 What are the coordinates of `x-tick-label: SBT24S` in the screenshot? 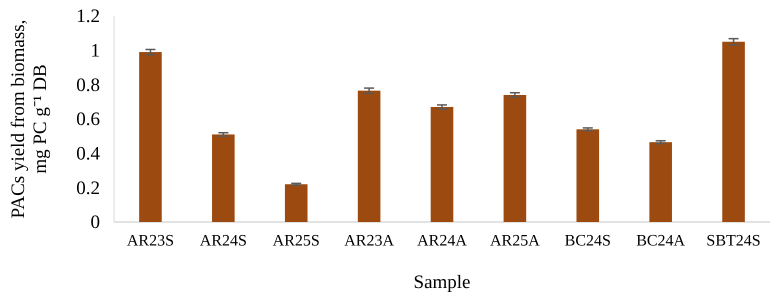 It's located at (733, 241).